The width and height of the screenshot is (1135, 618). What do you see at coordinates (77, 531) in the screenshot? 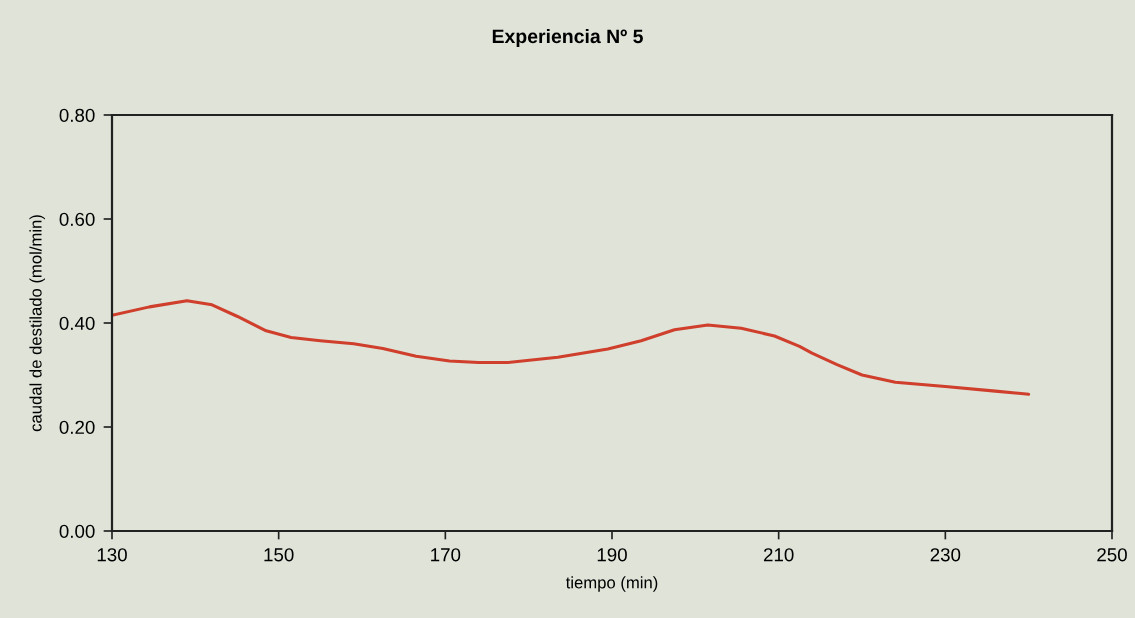
I see `y-tick-label: 0.00` at bounding box center [77, 531].